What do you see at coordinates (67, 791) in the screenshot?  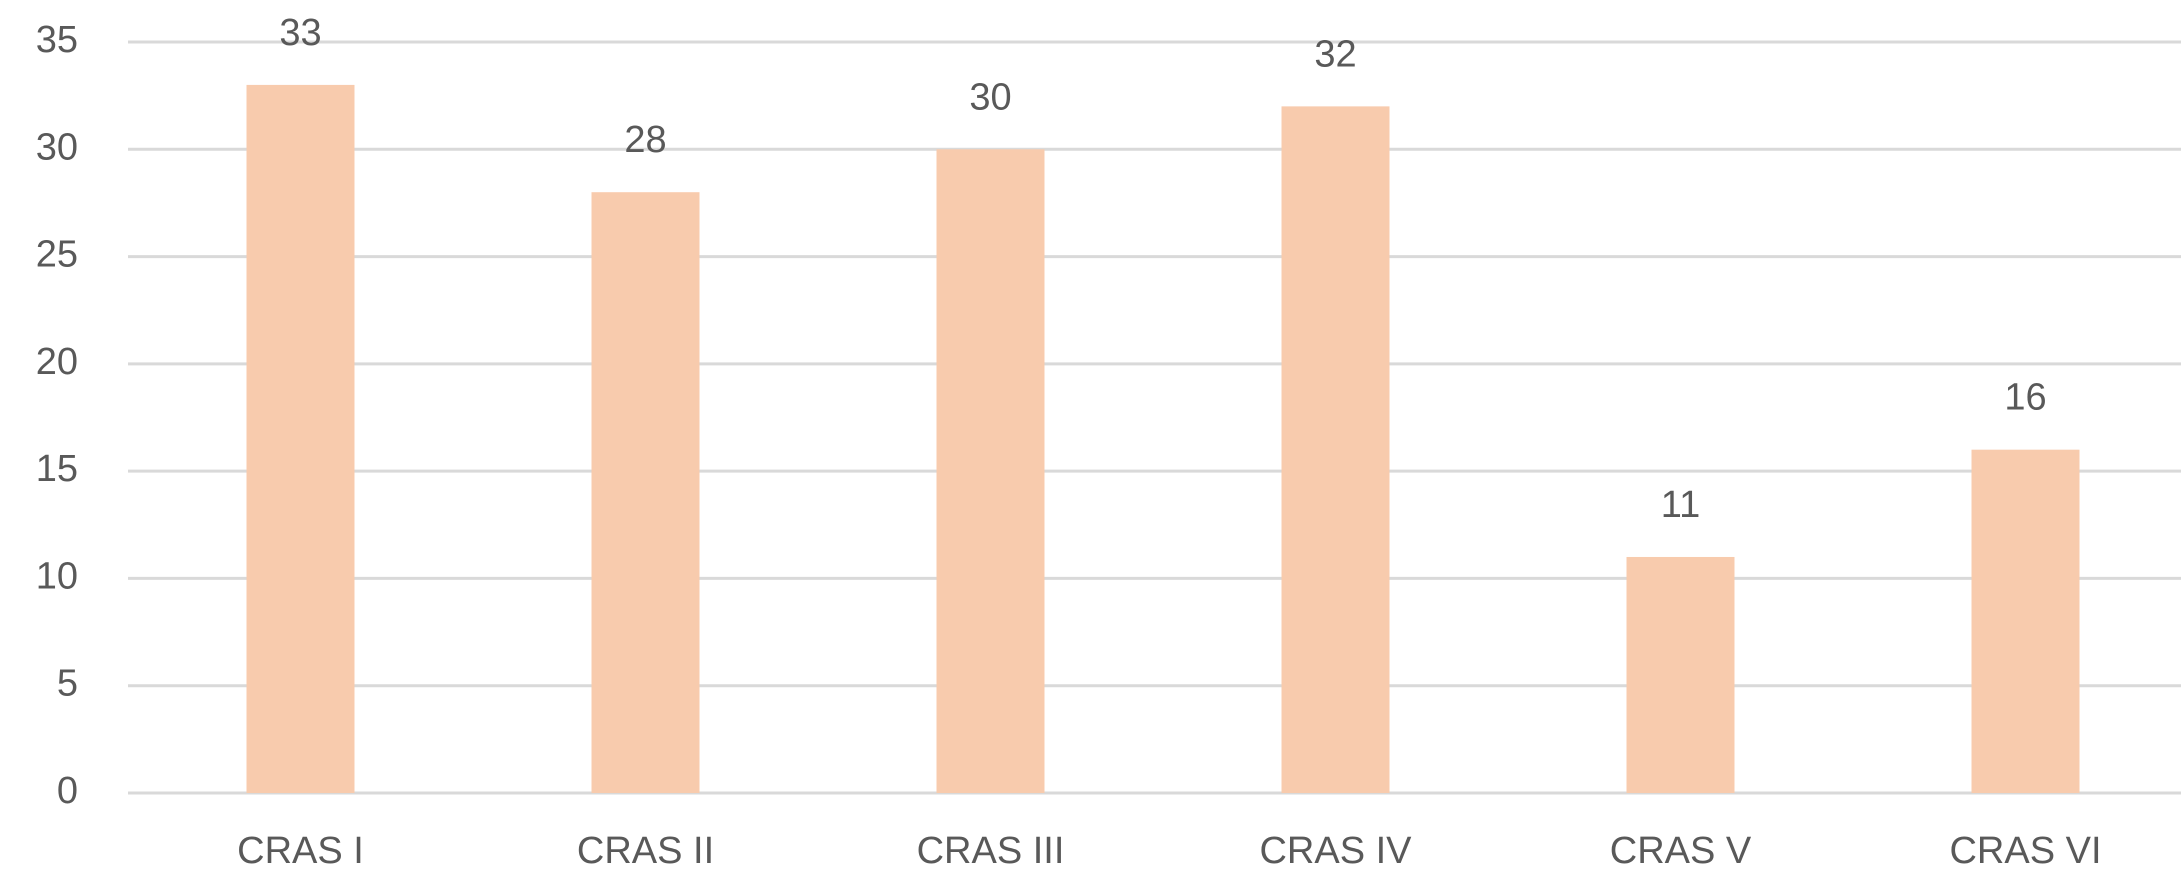 I see `y-tick-label: 0` at bounding box center [67, 791].